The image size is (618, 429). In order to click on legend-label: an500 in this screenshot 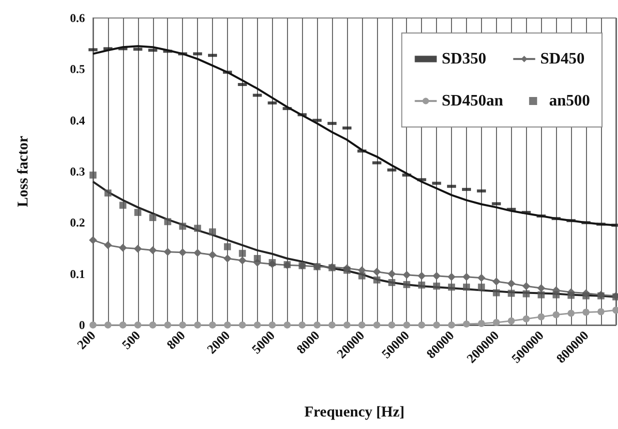, I will do `click(569, 101)`.